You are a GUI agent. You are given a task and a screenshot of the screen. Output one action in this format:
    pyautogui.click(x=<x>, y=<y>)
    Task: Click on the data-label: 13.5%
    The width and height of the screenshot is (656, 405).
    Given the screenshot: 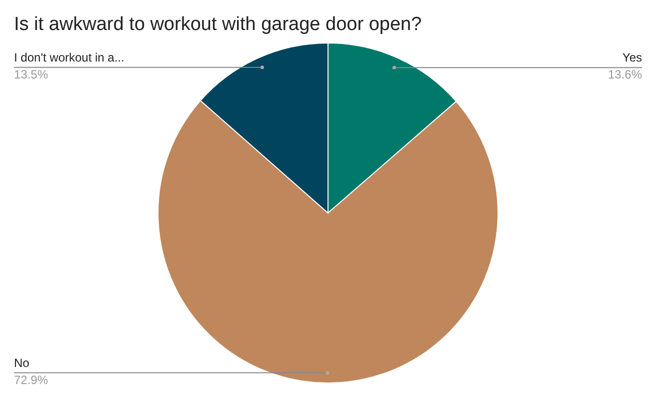 What is the action you would take?
    pyautogui.click(x=31, y=74)
    